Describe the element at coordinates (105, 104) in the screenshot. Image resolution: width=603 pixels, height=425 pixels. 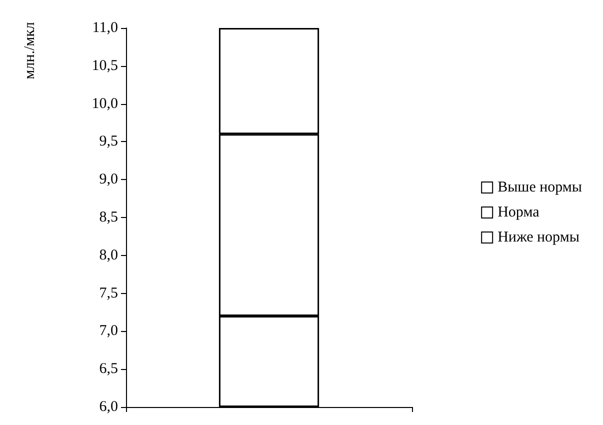
I see `y-tick-label: 10,0` at that location.